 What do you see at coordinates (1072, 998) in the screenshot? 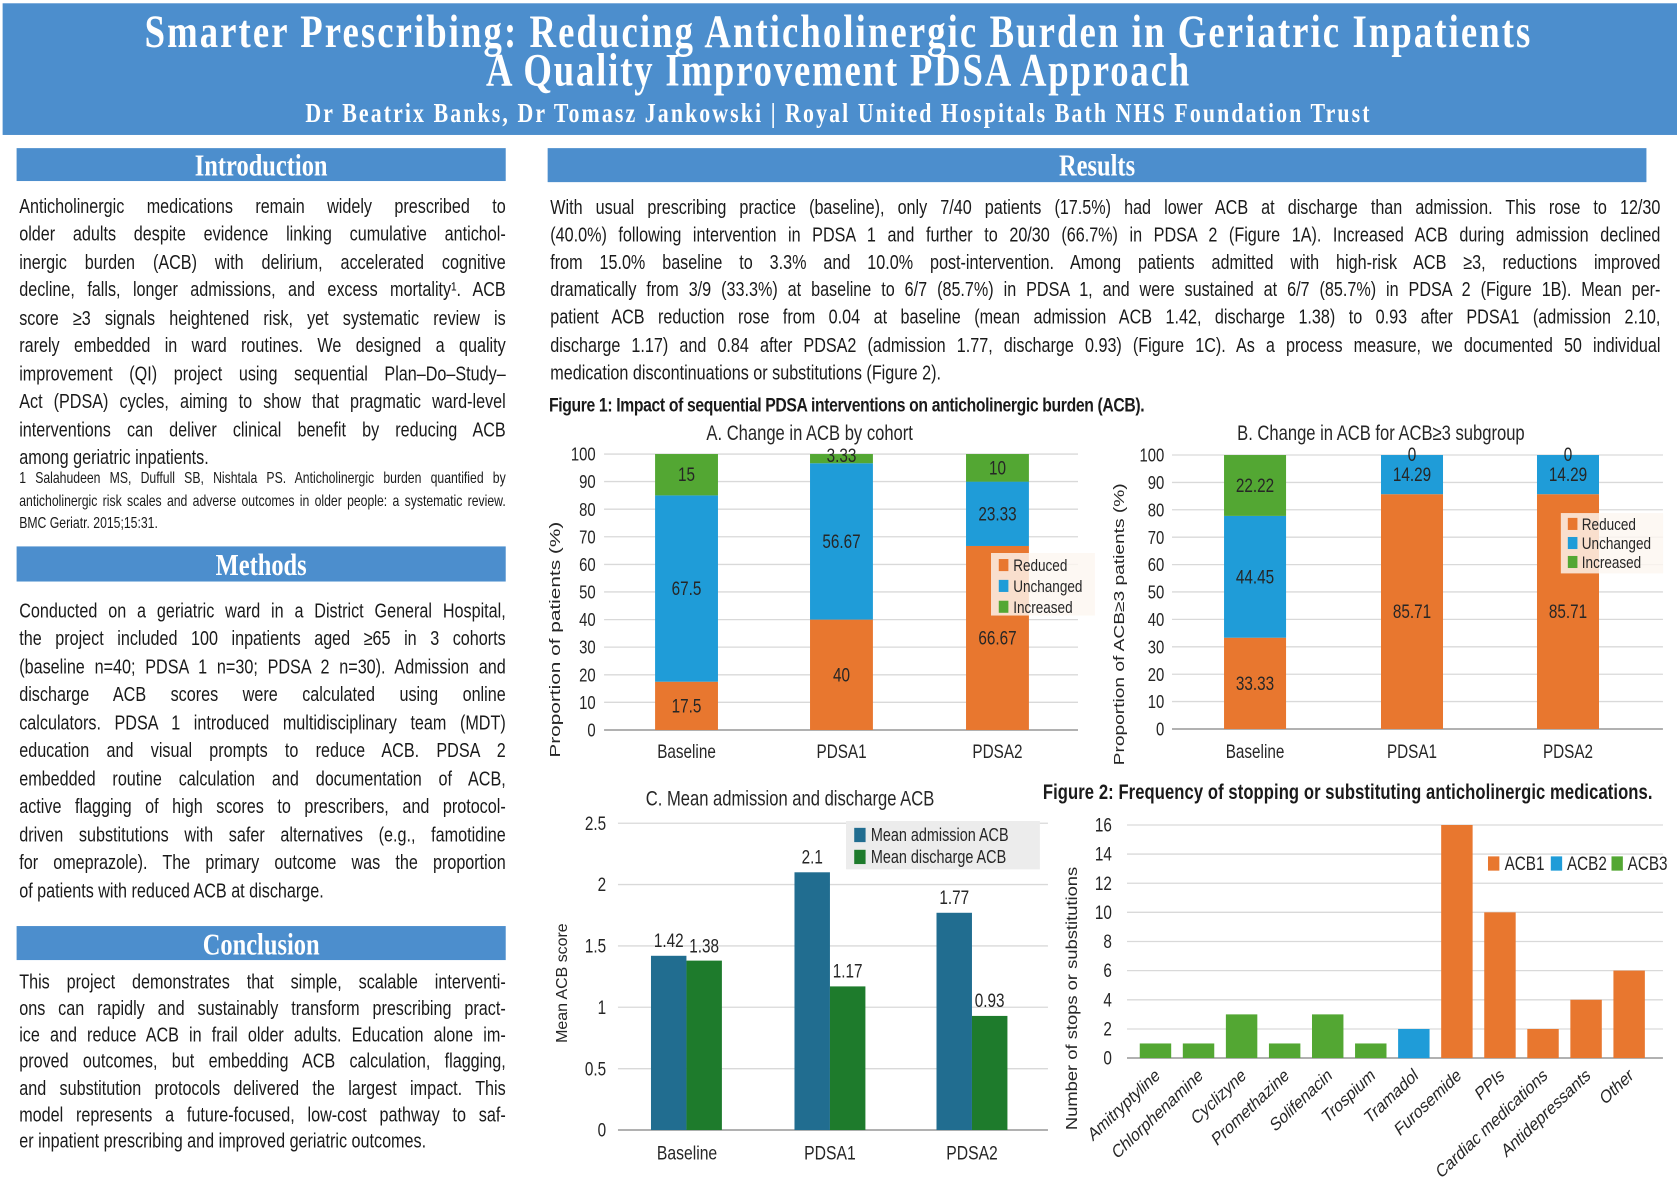
I see `svg-text:Number of stops or substitutio: Number of stops or substitutions` at bounding box center [1072, 998].